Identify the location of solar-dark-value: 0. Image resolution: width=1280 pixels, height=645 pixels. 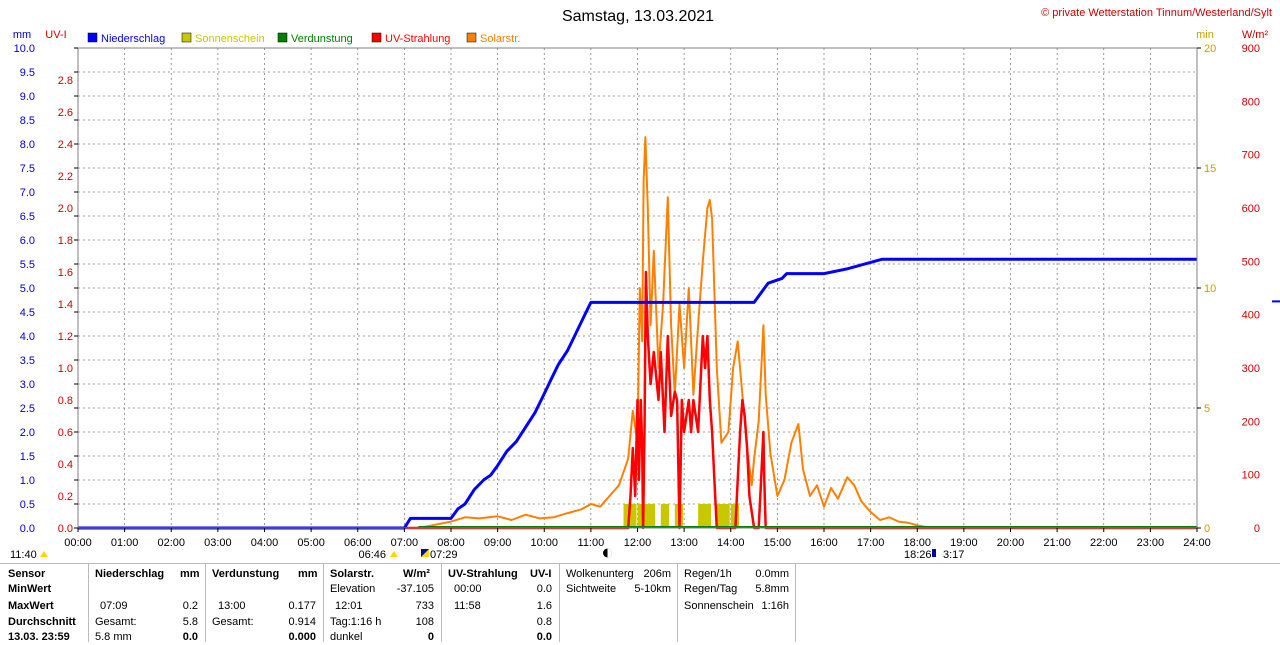
(430, 637).